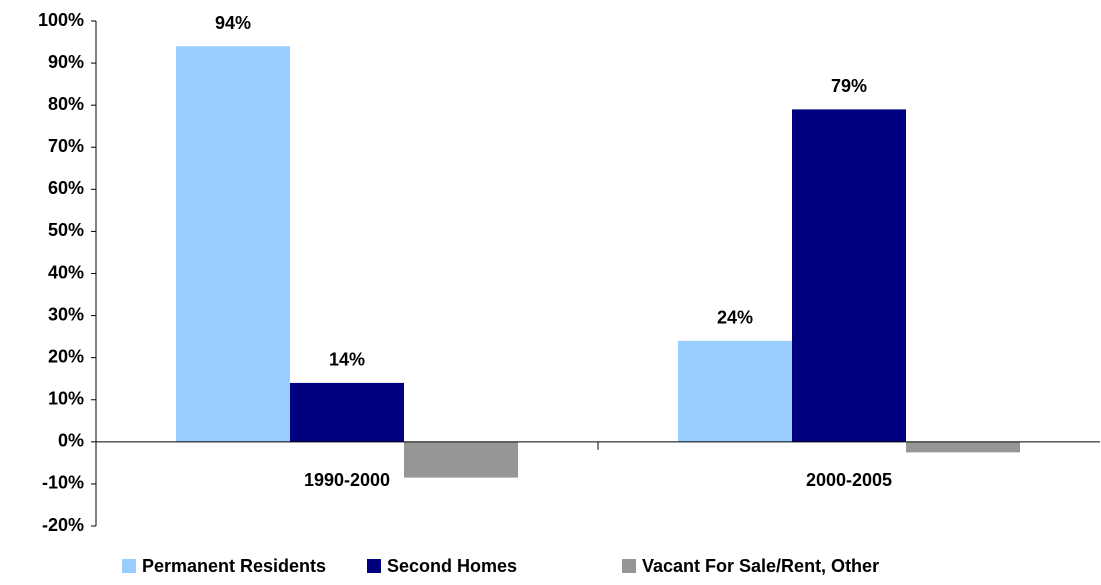  Describe the element at coordinates (849, 86) in the screenshot. I see `data-label: 79%` at that location.